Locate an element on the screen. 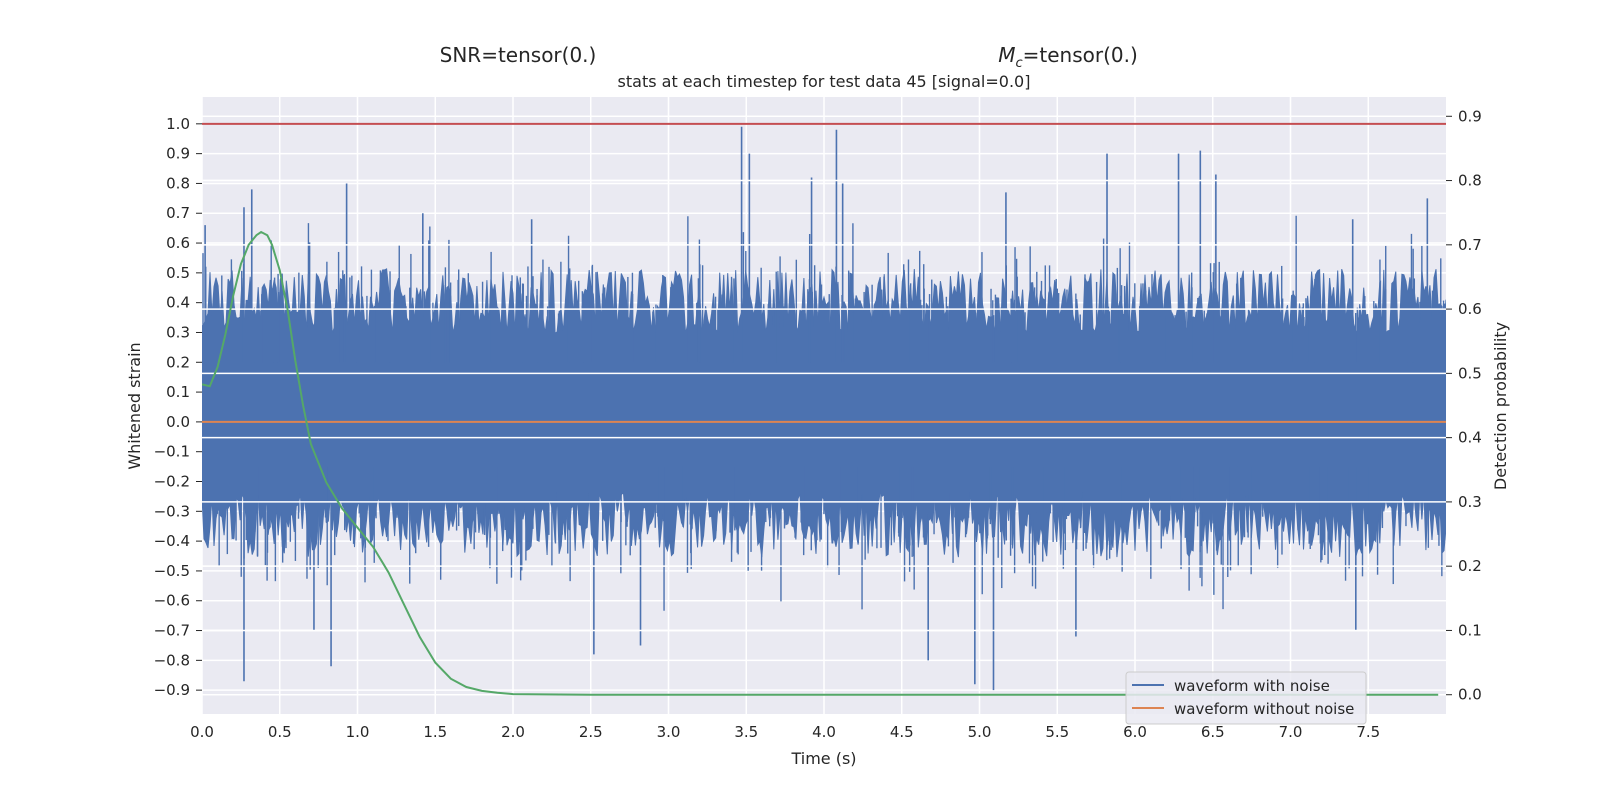  y-tick-label: 0.2 is located at coordinates (178, 362).